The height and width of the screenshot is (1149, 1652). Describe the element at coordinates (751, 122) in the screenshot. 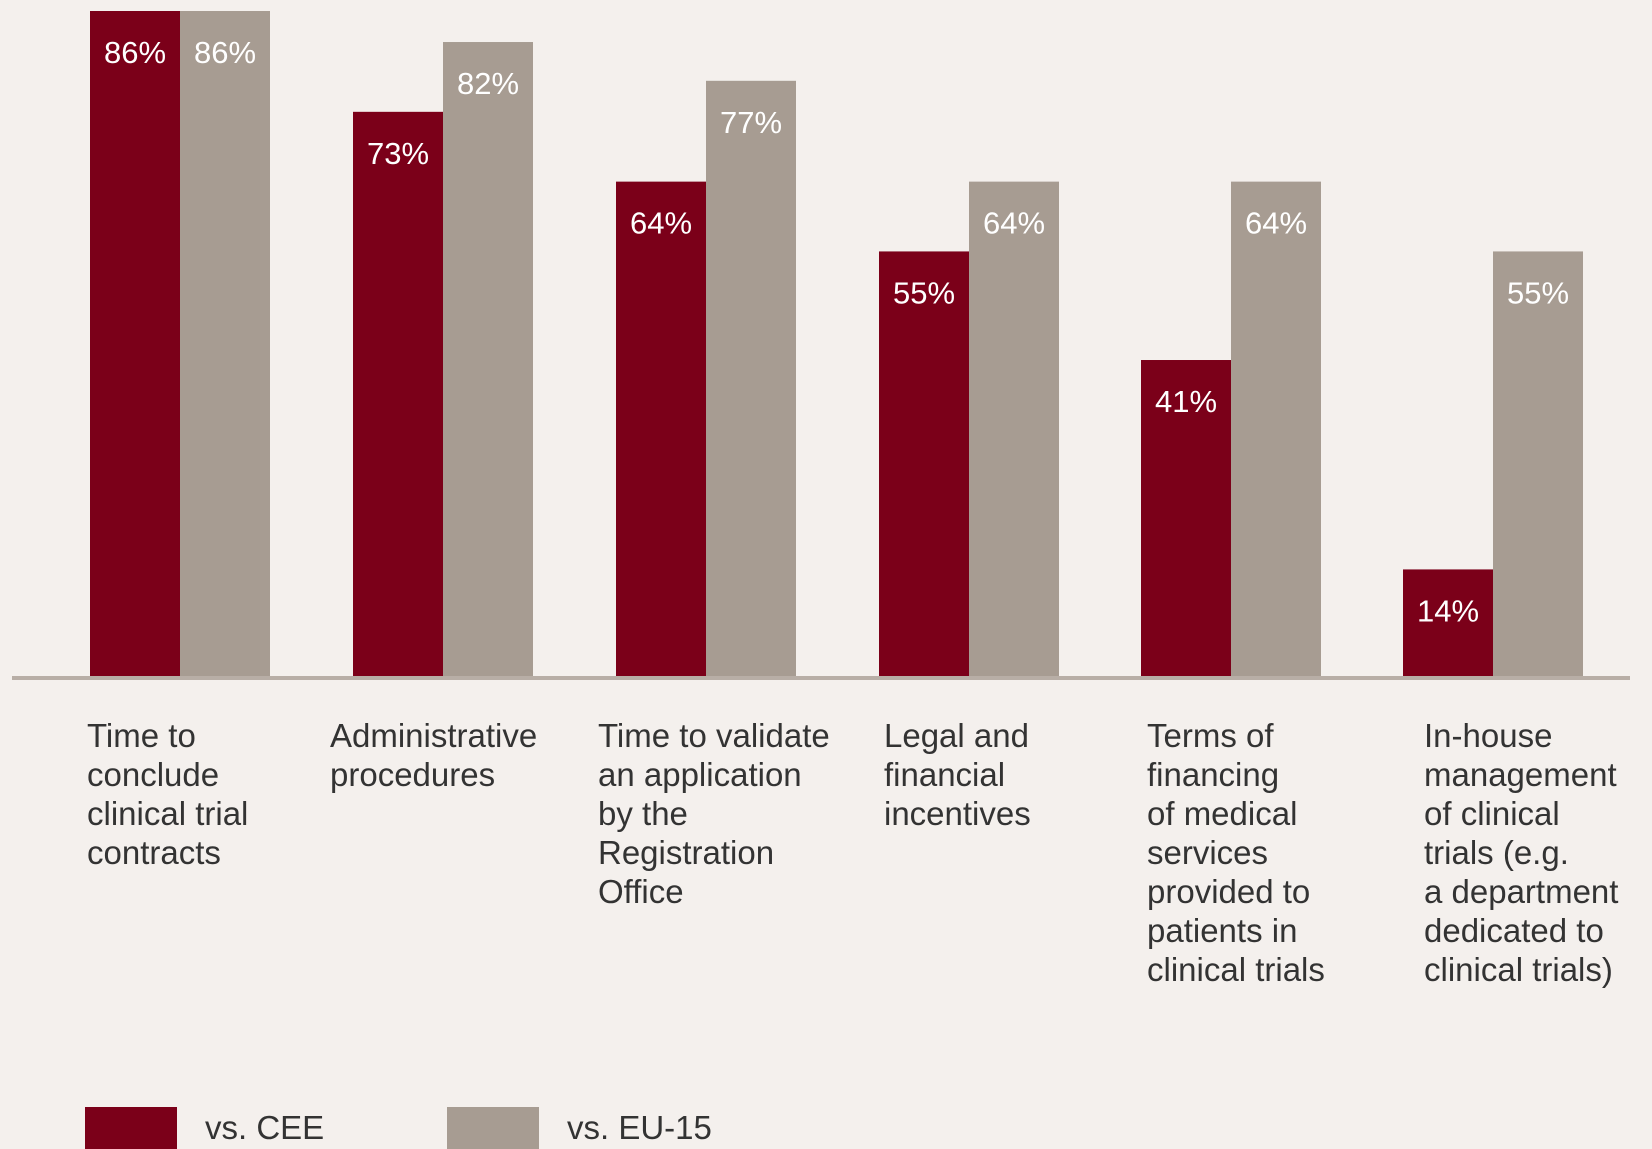

I see `value-label-eu15-2: 77%` at that location.